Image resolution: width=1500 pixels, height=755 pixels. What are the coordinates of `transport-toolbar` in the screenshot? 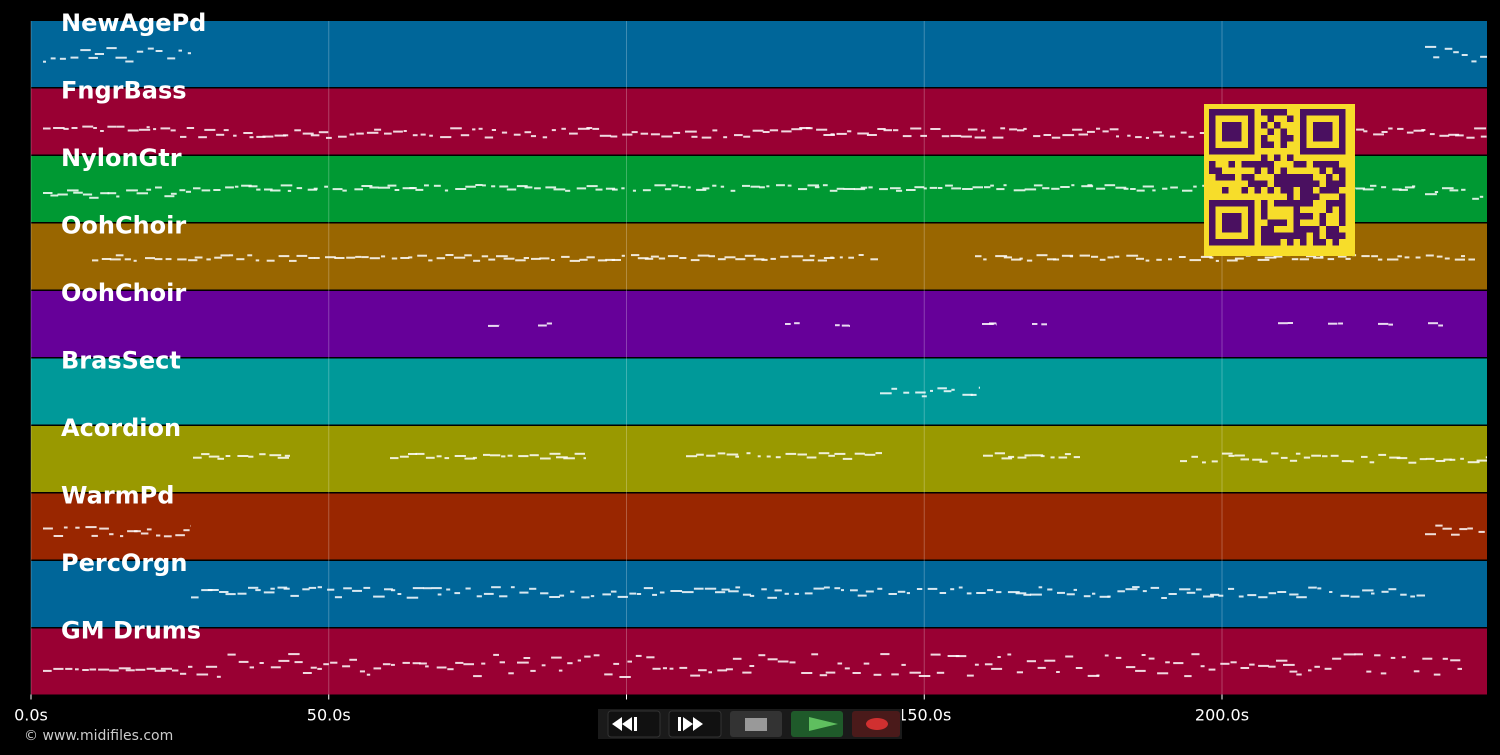 It's located at (750, 724).